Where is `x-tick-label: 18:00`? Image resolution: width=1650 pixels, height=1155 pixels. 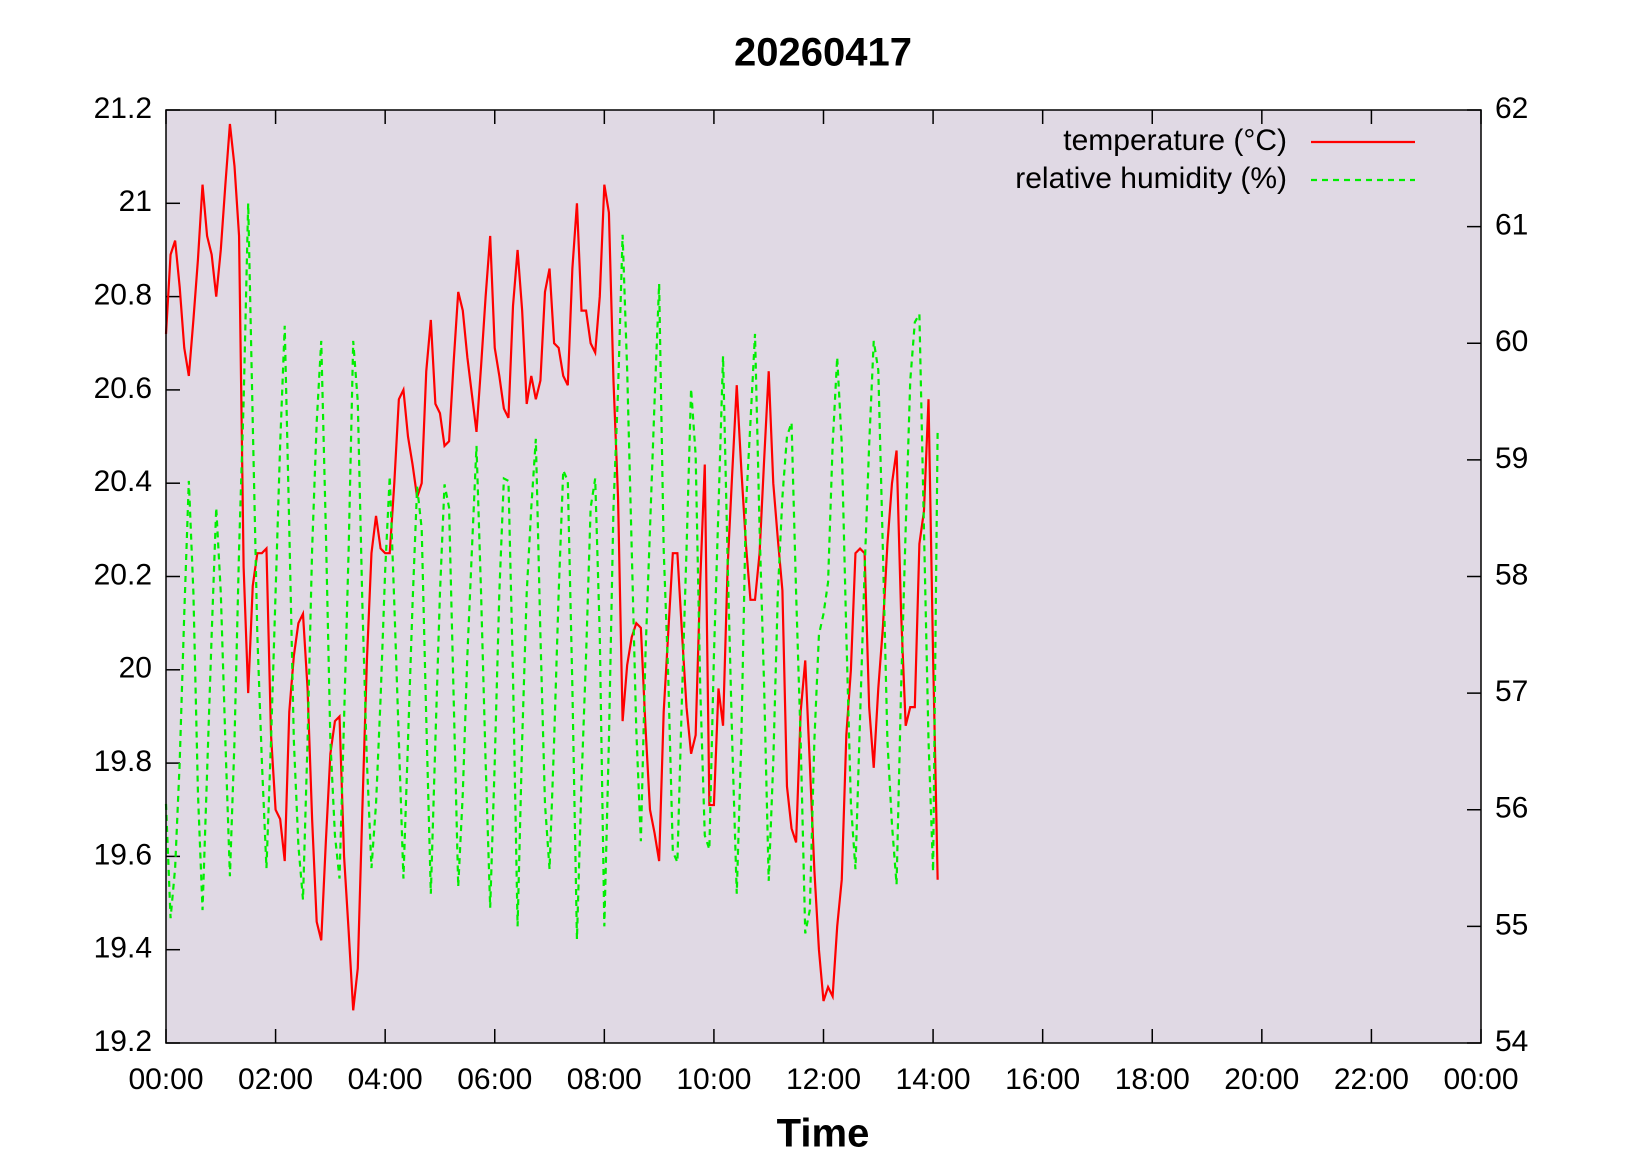
x-tick-label: 18:00 is located at coordinates (1152, 1079).